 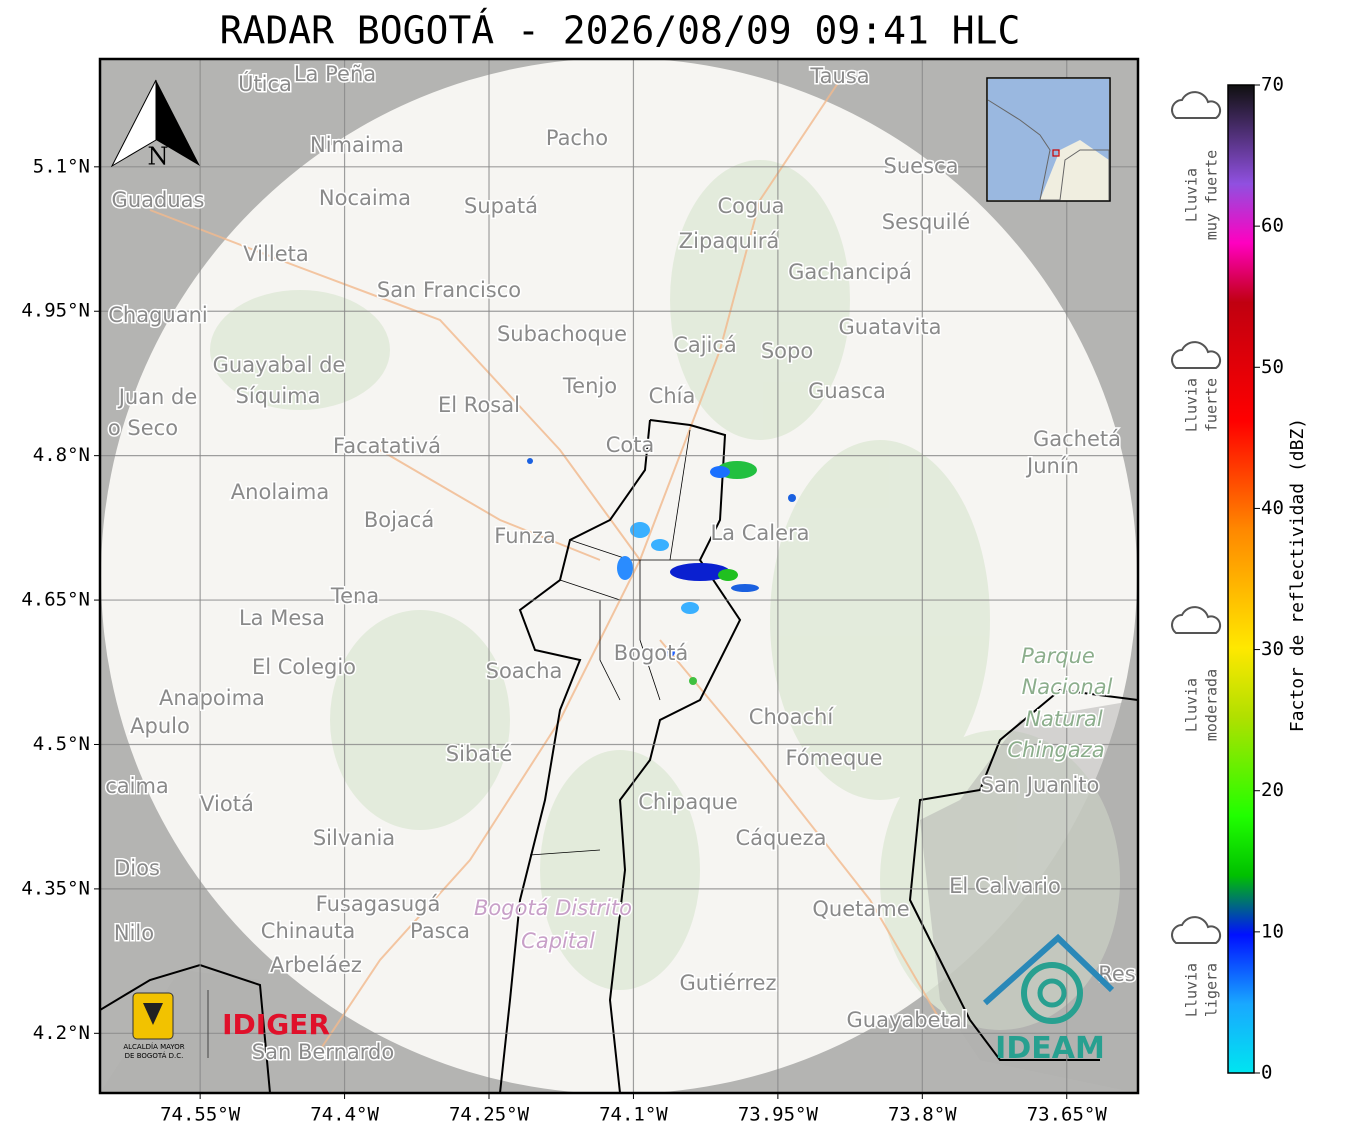 What do you see at coordinates (61, 1033) in the screenshot?
I see `y-tick-label: 4.2°N` at bounding box center [61, 1033].